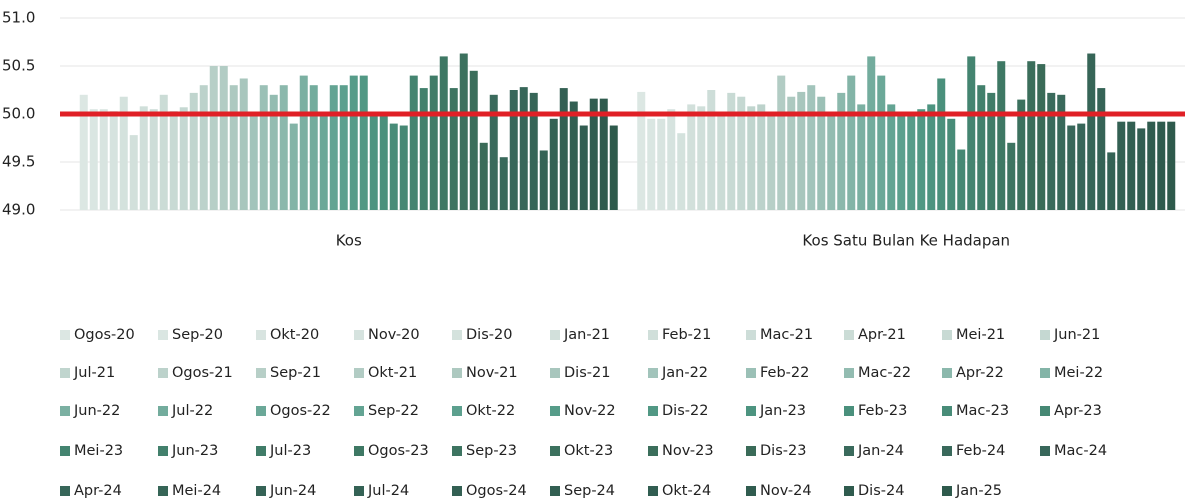 This screenshot has height=502, width=1185. I want to click on legend-label: Jan-21, so click(586, 335).